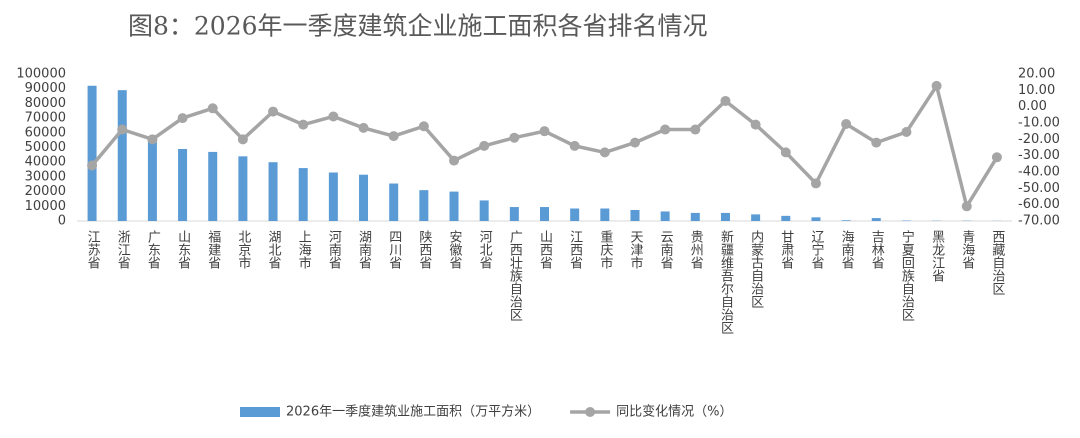  Describe the element at coordinates (937, 256) in the screenshot. I see `x-tick-label: 黑龙江省` at that location.